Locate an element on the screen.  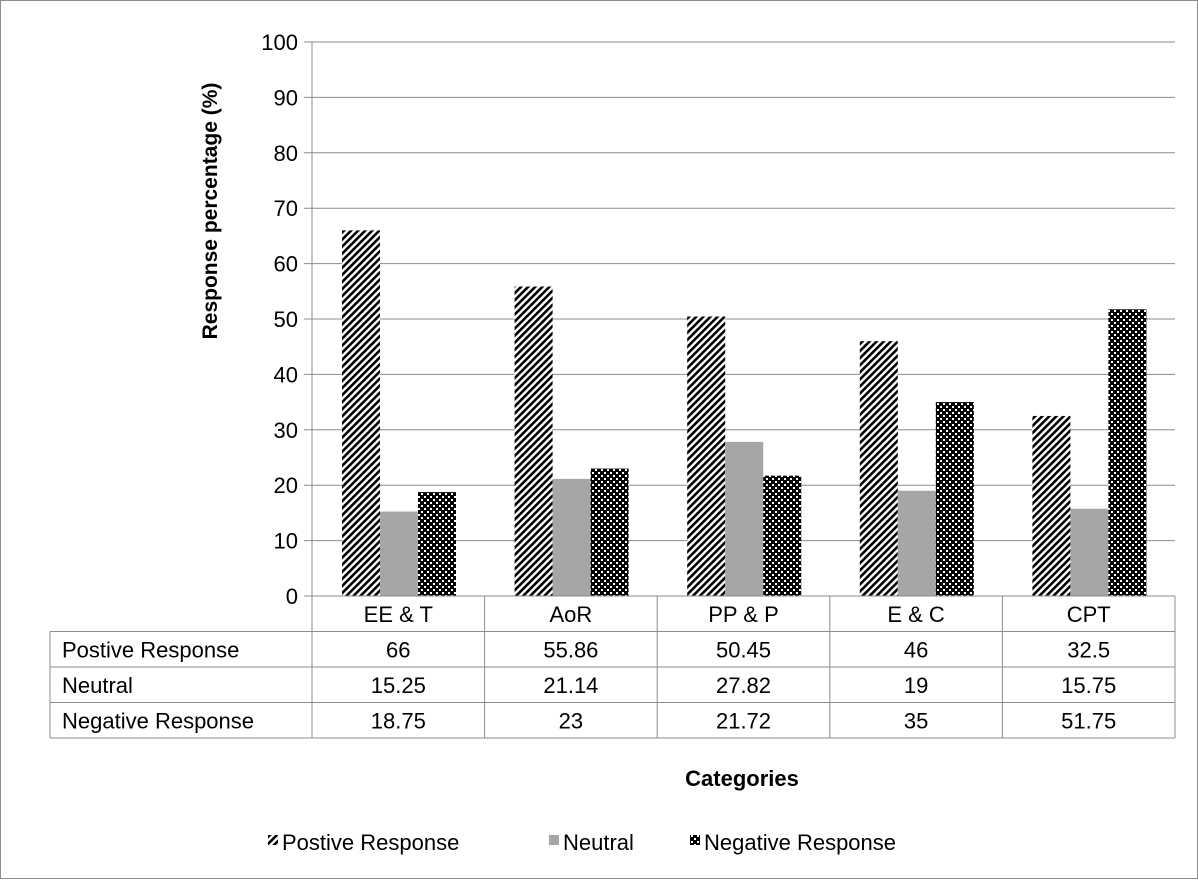
table-row-label: Negative Response is located at coordinates (158, 720).